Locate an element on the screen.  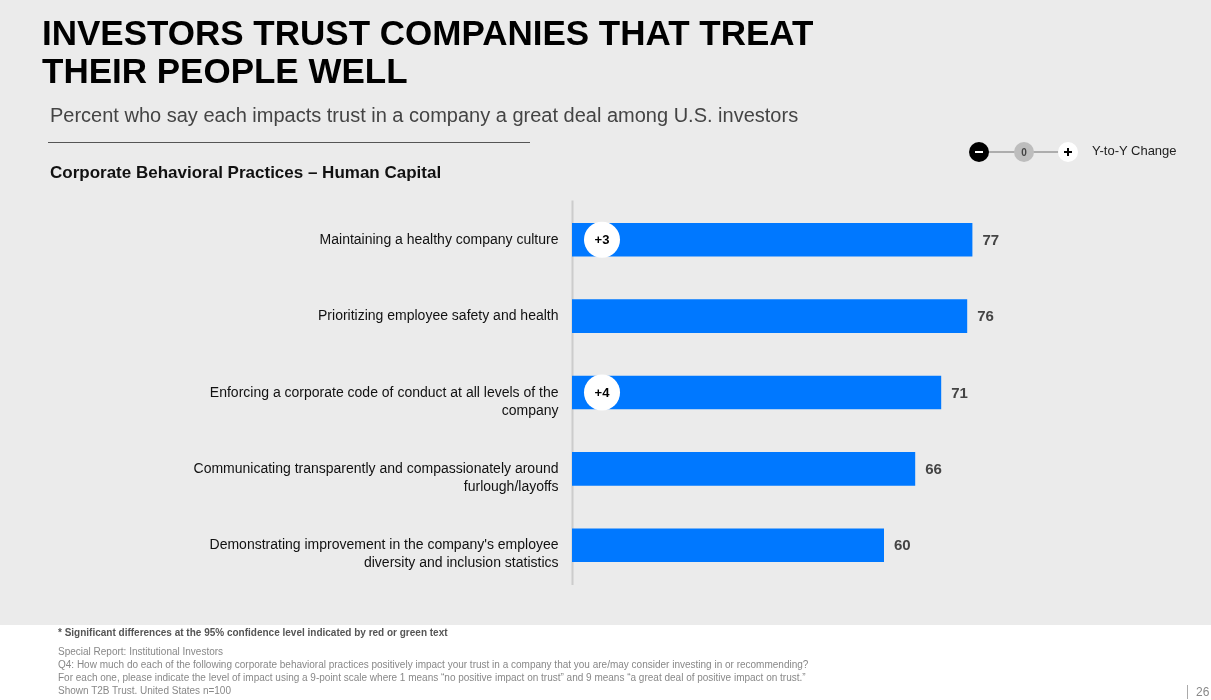
text: Shown T2B Trust. United States n=100 is located at coordinates (145, 690).